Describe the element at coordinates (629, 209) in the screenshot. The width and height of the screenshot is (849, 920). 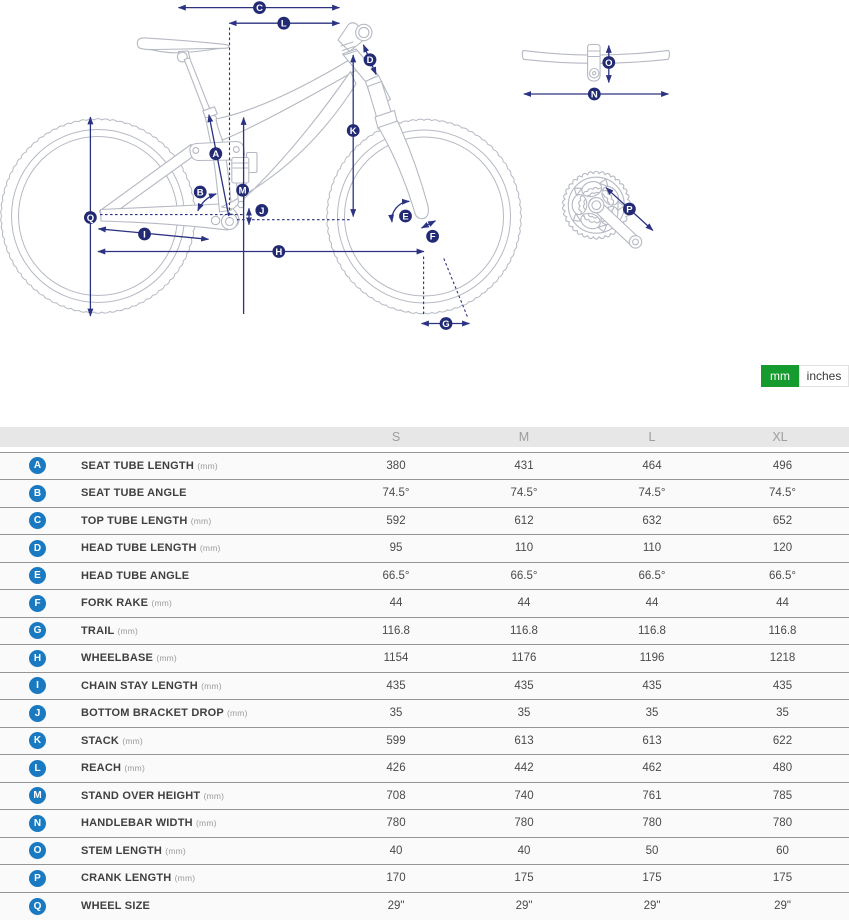
I see `svg-text: P` at that location.